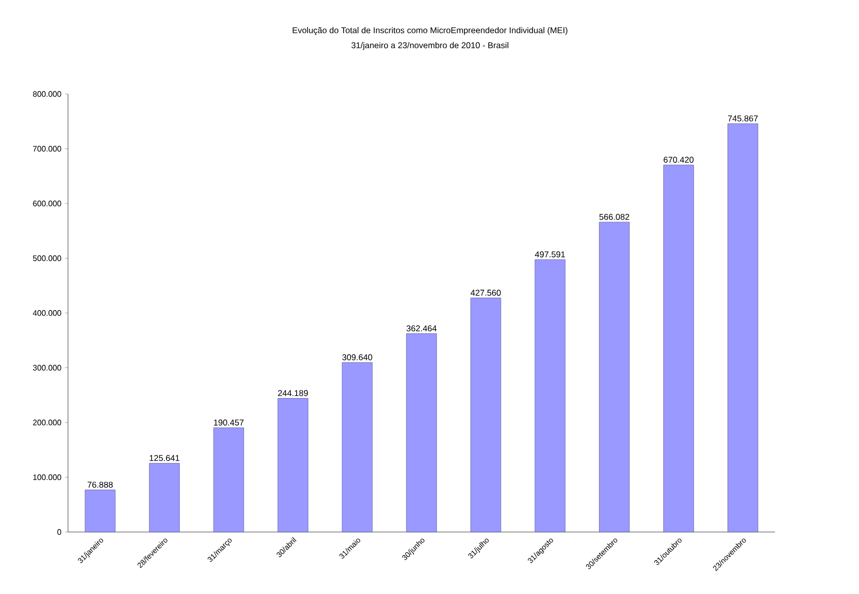 The height and width of the screenshot is (594, 859). What do you see at coordinates (679, 159) in the screenshot?
I see `data-label: 670.420` at bounding box center [679, 159].